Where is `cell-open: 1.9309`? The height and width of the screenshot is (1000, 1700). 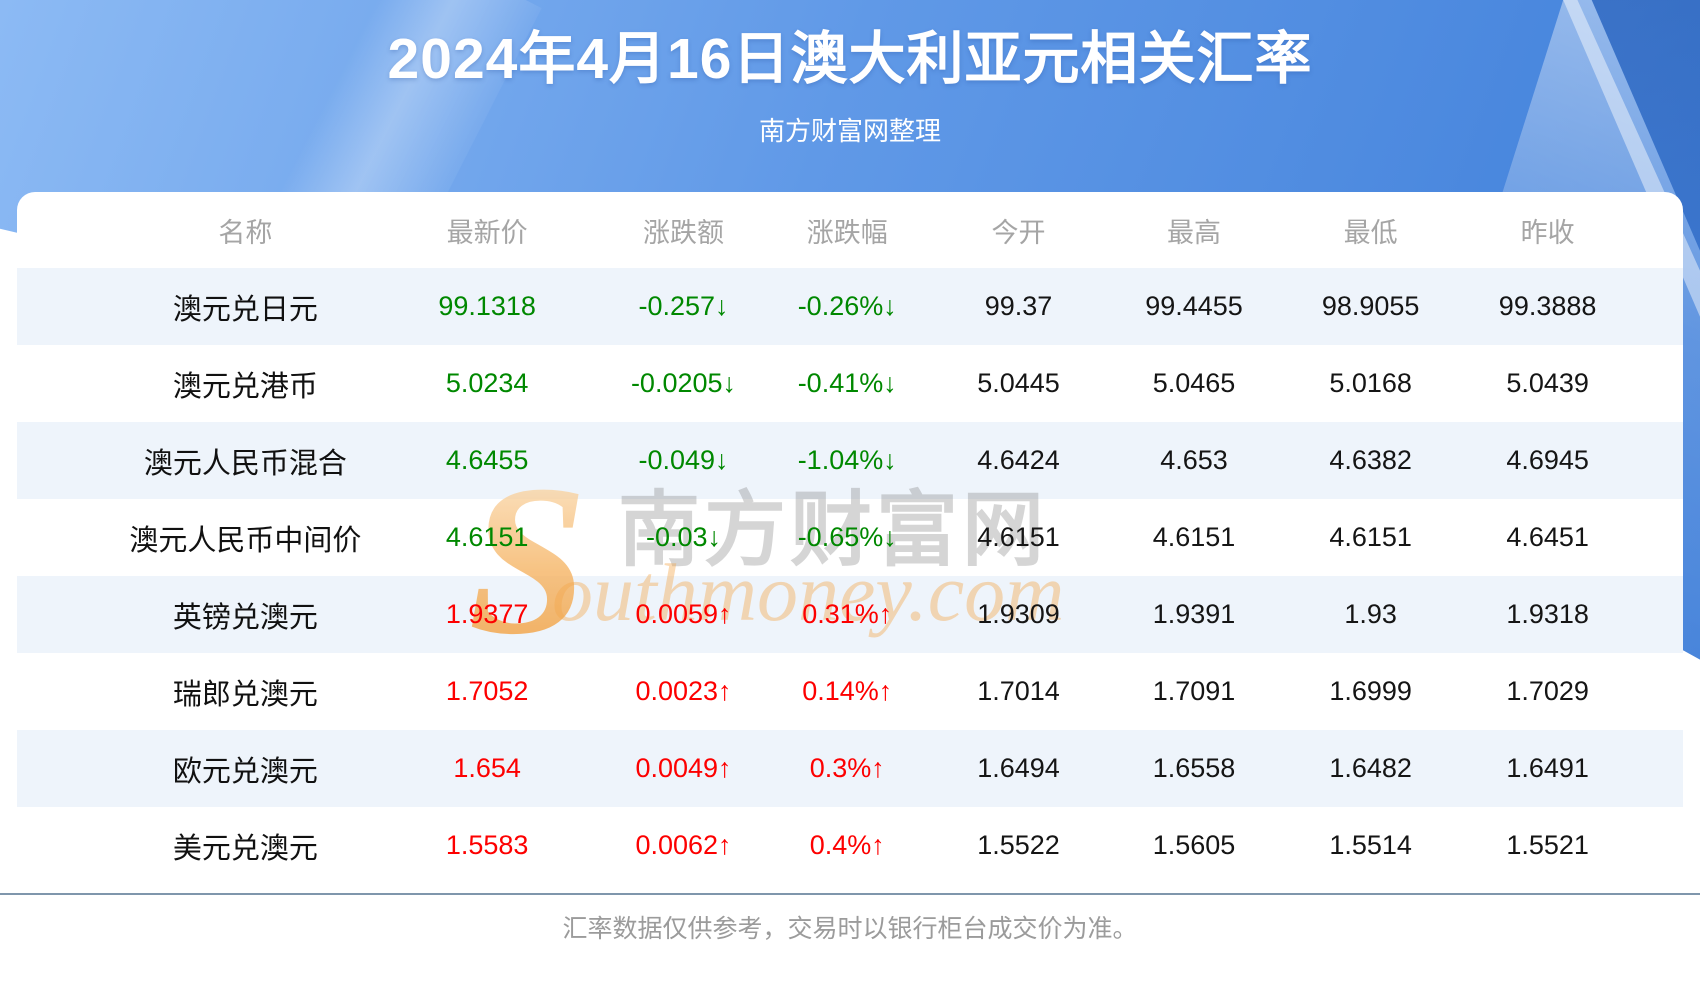 cell-open: 1.9309 is located at coordinates (1018, 614).